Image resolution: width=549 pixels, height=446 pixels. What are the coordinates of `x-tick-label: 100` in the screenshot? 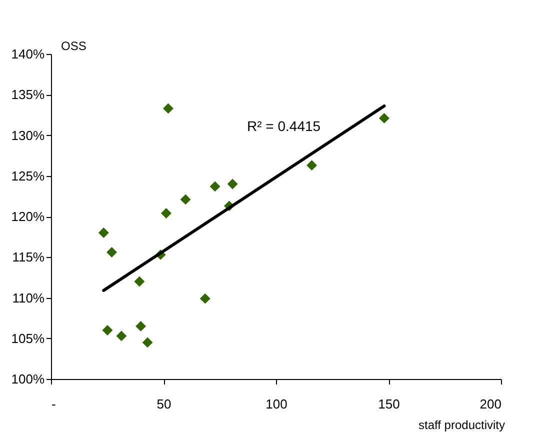 It's located at (277, 404).